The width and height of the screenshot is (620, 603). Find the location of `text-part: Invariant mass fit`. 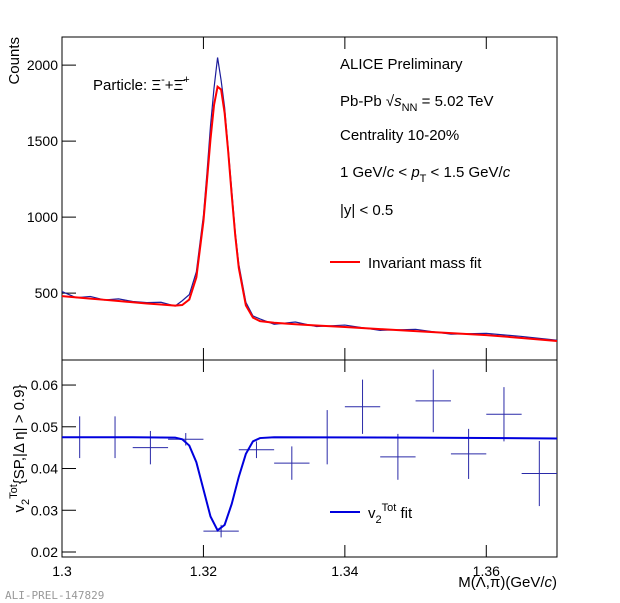

text-part: Invariant mass fit is located at coordinates (425, 263).